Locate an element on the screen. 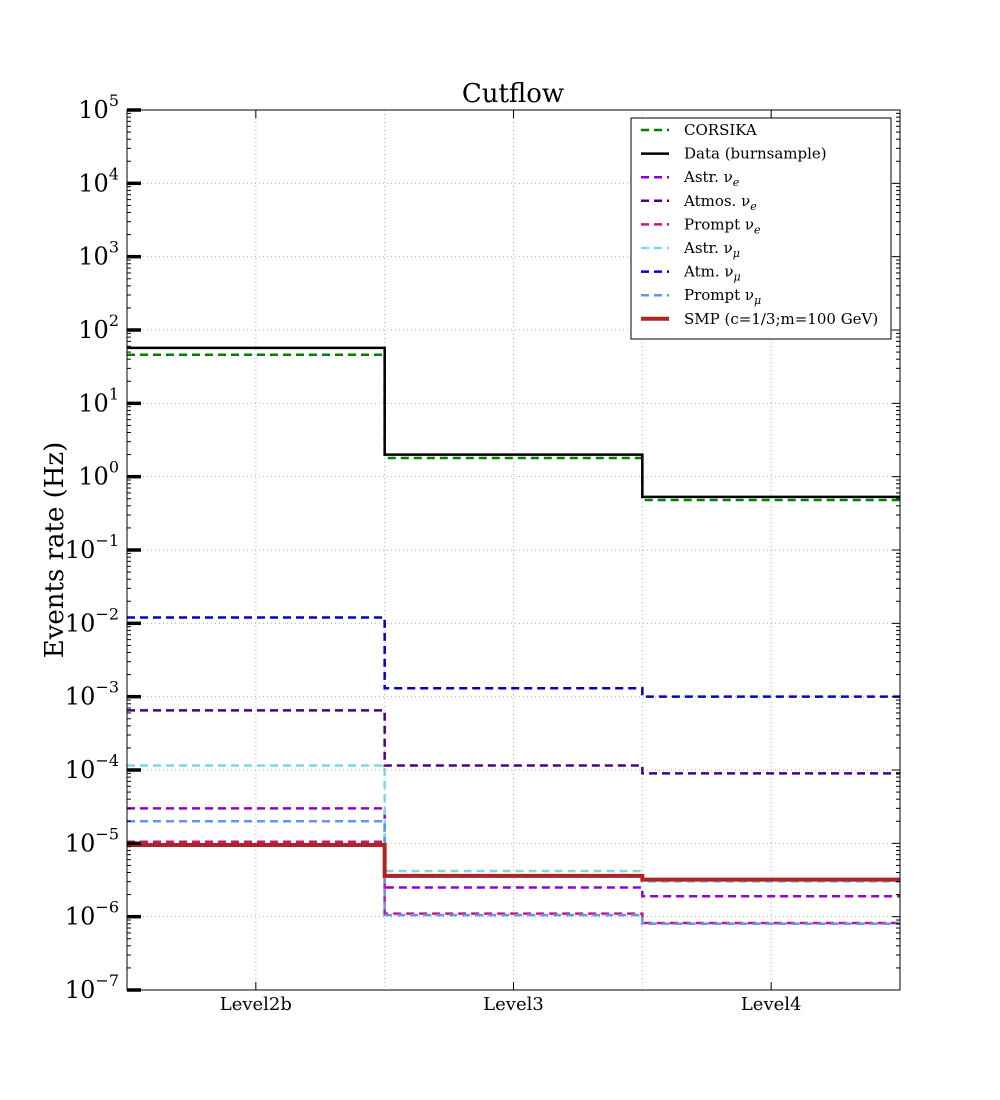 This screenshot has width=1000, height=1100. series-line-astr-e is located at coordinates (513, 852).